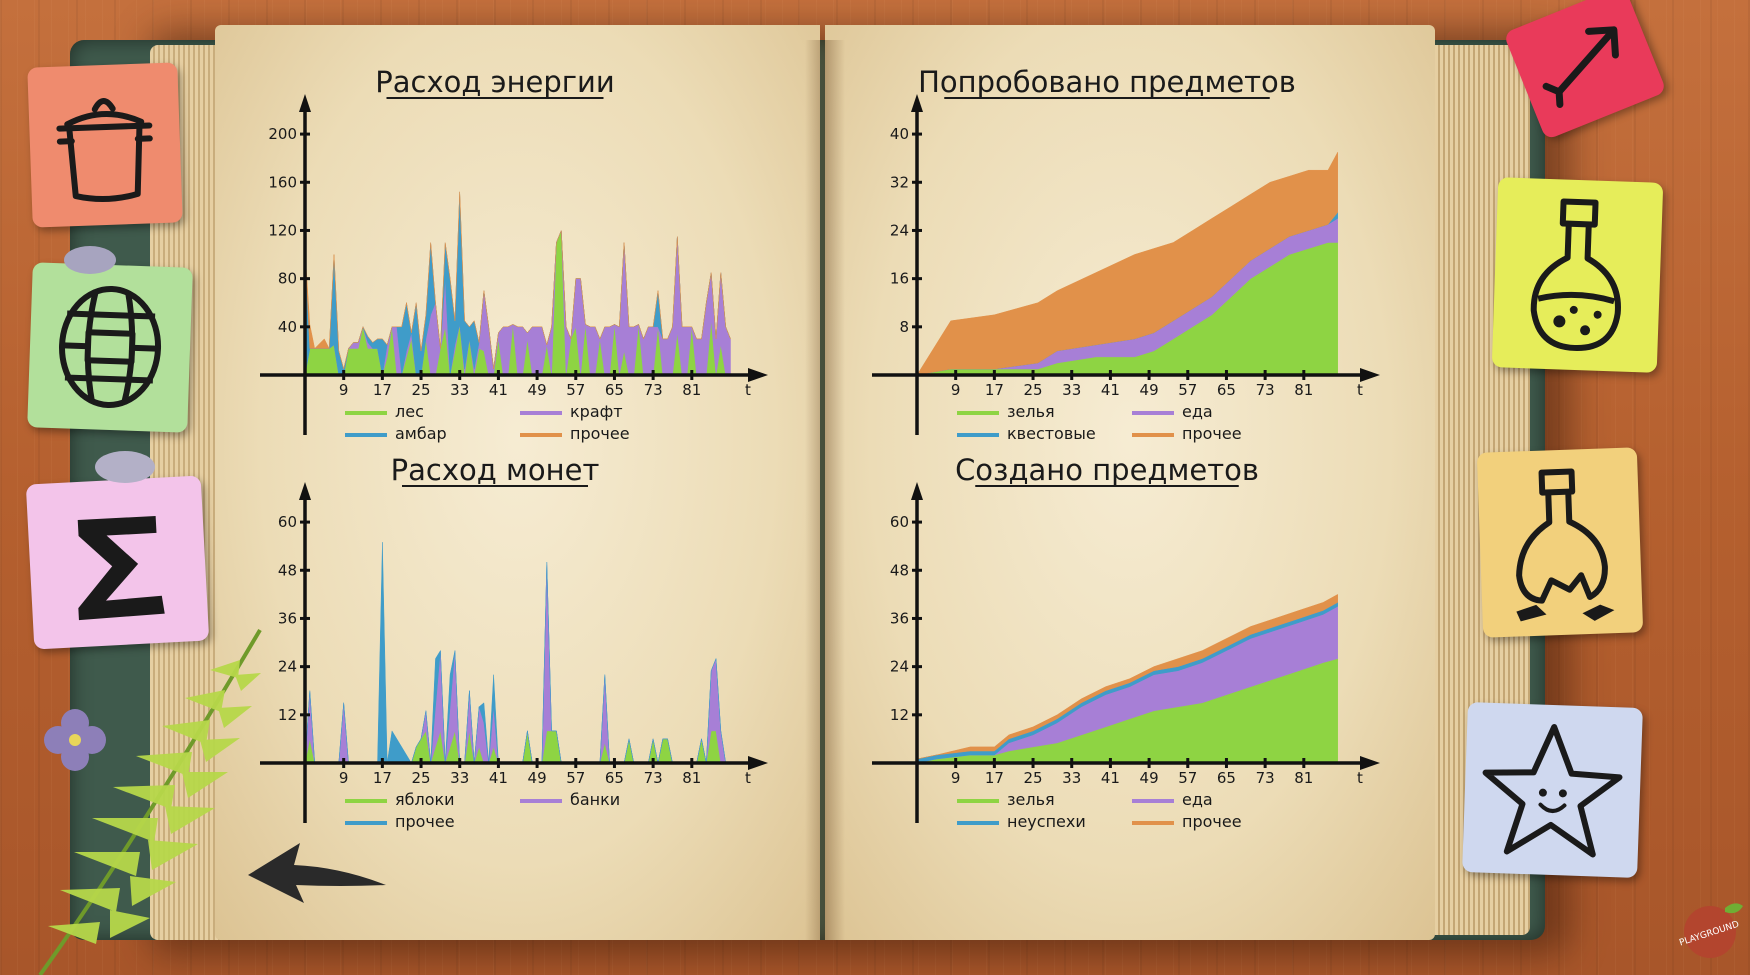  What do you see at coordinates (104, 150) in the screenshot?
I see `pot-icon` at bounding box center [104, 150].